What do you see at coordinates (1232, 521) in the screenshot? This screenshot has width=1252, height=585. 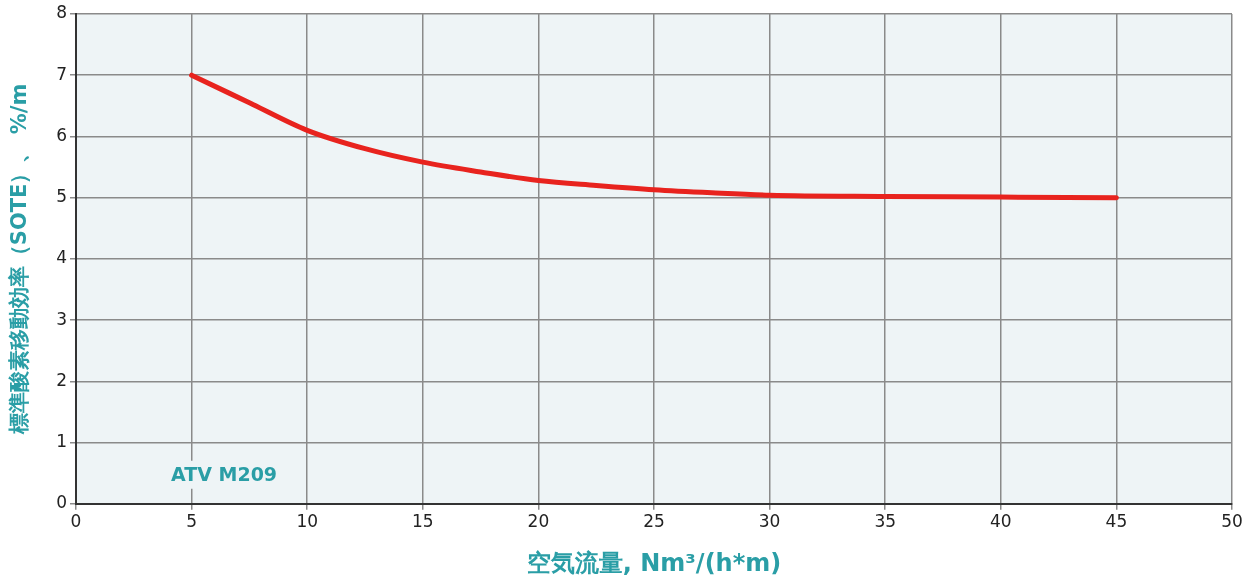 I see `x-tick-label: 50` at bounding box center [1232, 521].